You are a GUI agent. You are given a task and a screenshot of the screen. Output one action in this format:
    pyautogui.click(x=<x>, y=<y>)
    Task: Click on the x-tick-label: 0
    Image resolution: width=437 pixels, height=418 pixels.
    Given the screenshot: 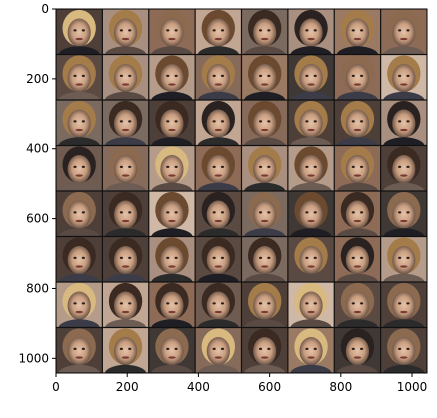 What is the action you would take?
    pyautogui.click(x=56, y=387)
    